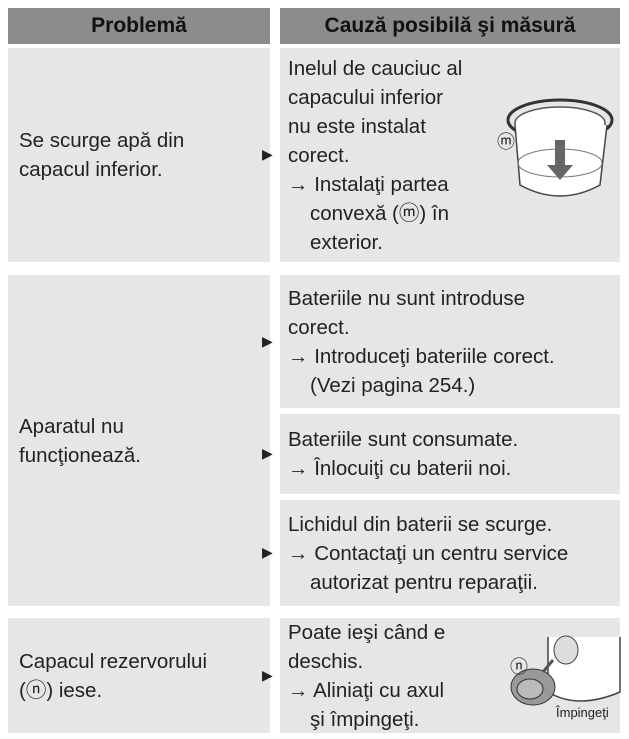 Image resolution: width=629 pixels, height=739 pixels. I want to click on action-text: convexă (ⓜ) în, so click(379, 213).